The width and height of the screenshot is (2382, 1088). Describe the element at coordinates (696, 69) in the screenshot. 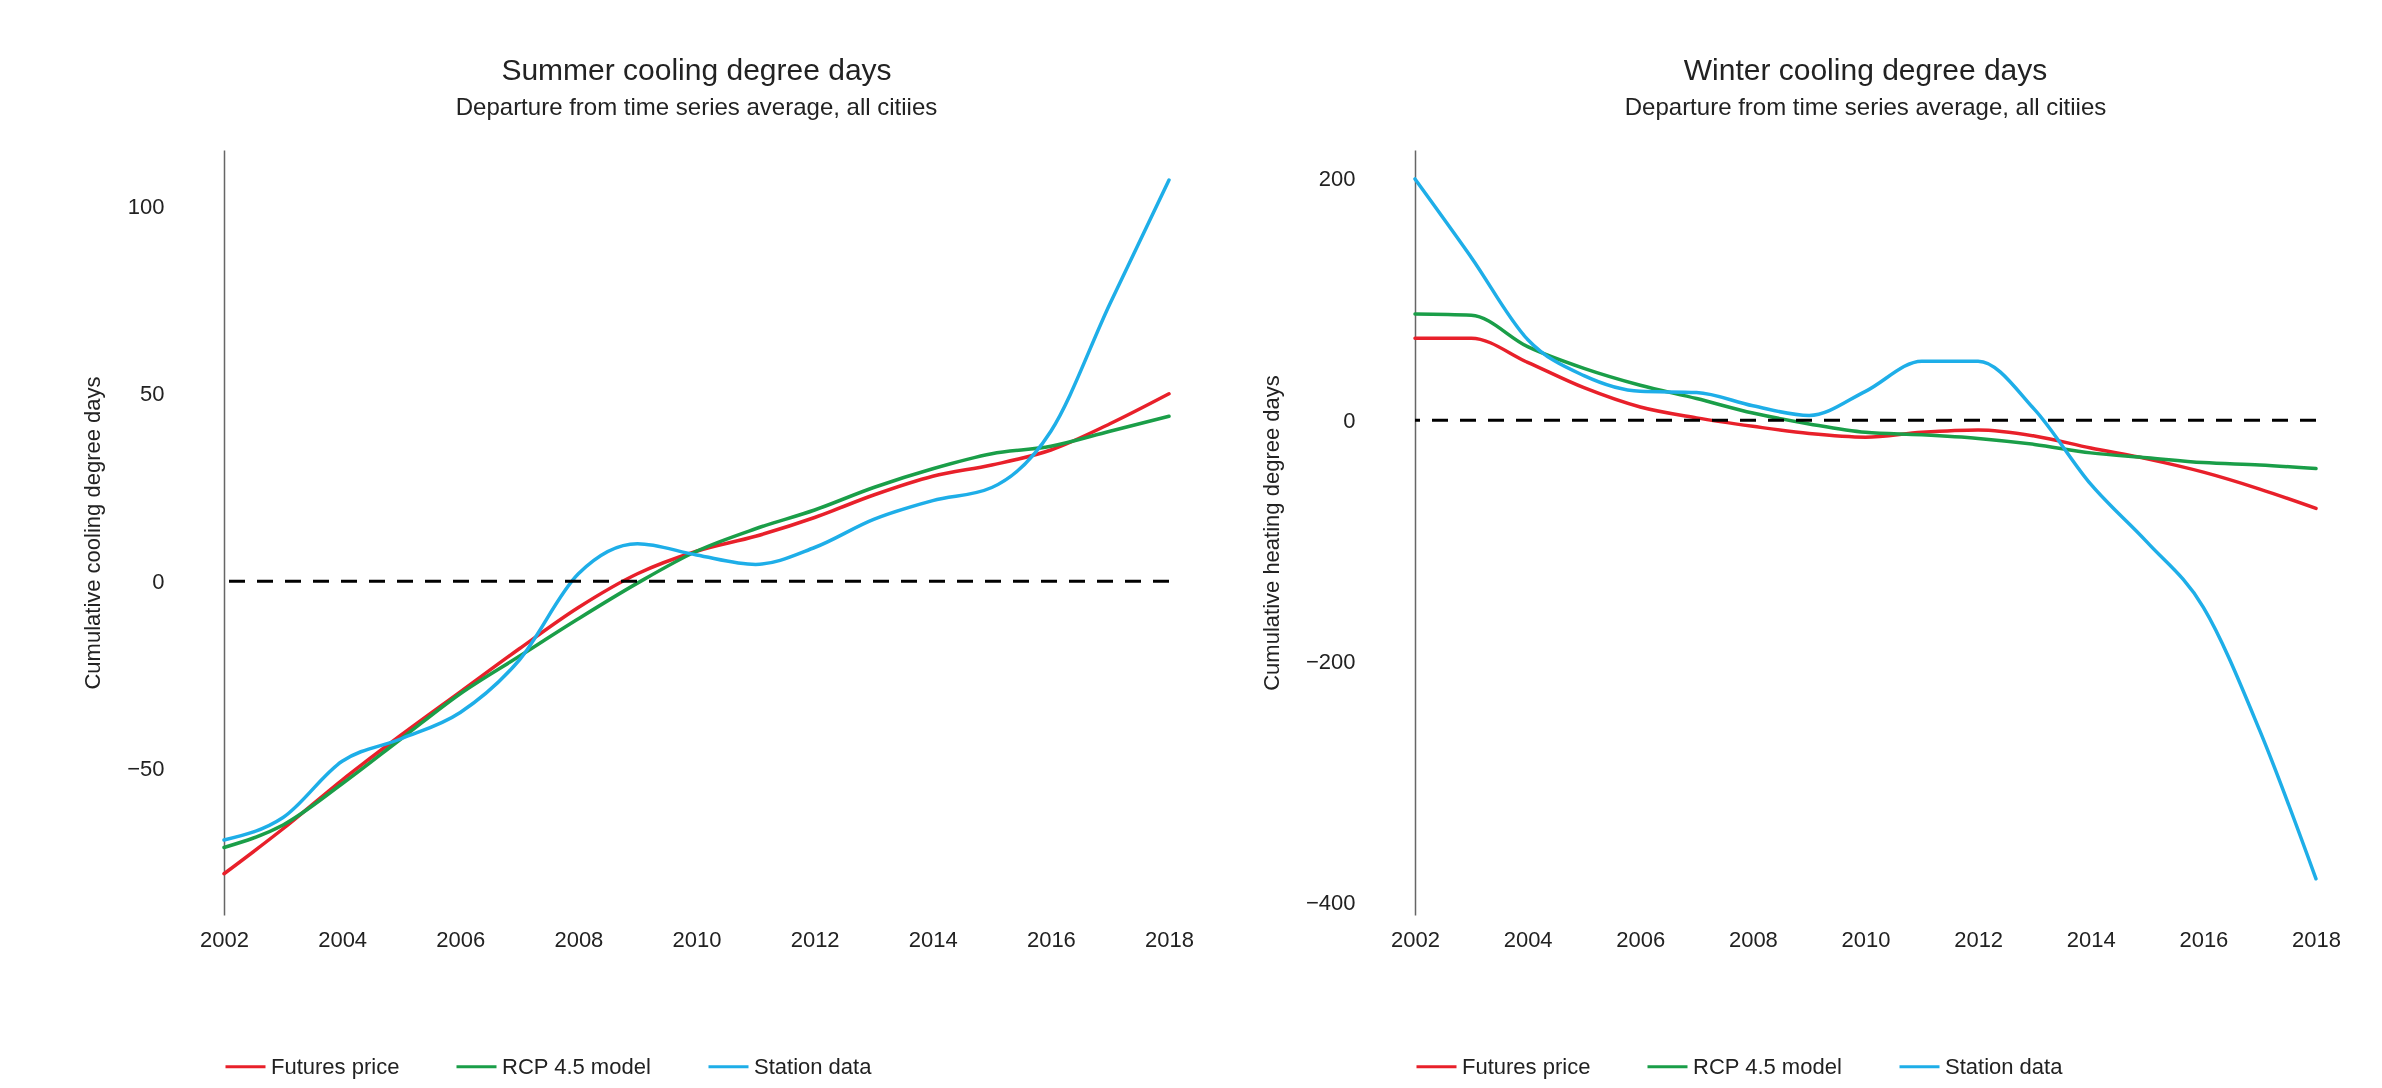

I see `chart-title: Summer cooling degree days` at that location.